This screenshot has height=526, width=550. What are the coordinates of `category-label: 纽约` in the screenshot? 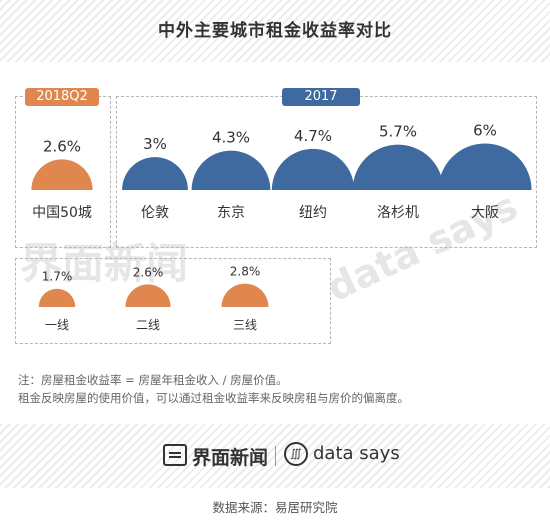 It's located at (313, 213).